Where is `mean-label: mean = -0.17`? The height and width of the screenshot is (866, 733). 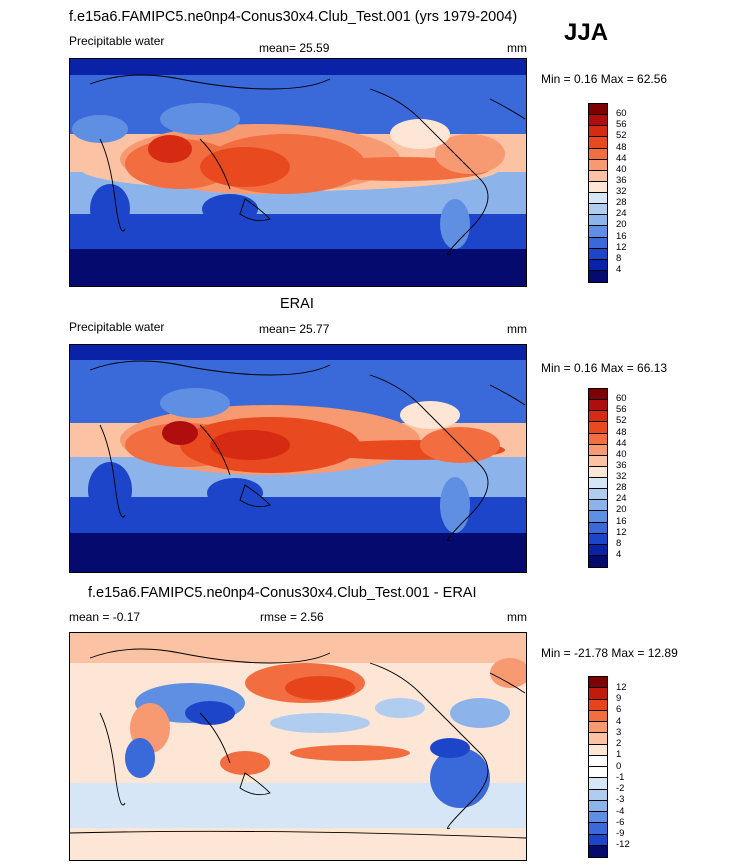 mean-label: mean = -0.17 is located at coordinates (105, 617).